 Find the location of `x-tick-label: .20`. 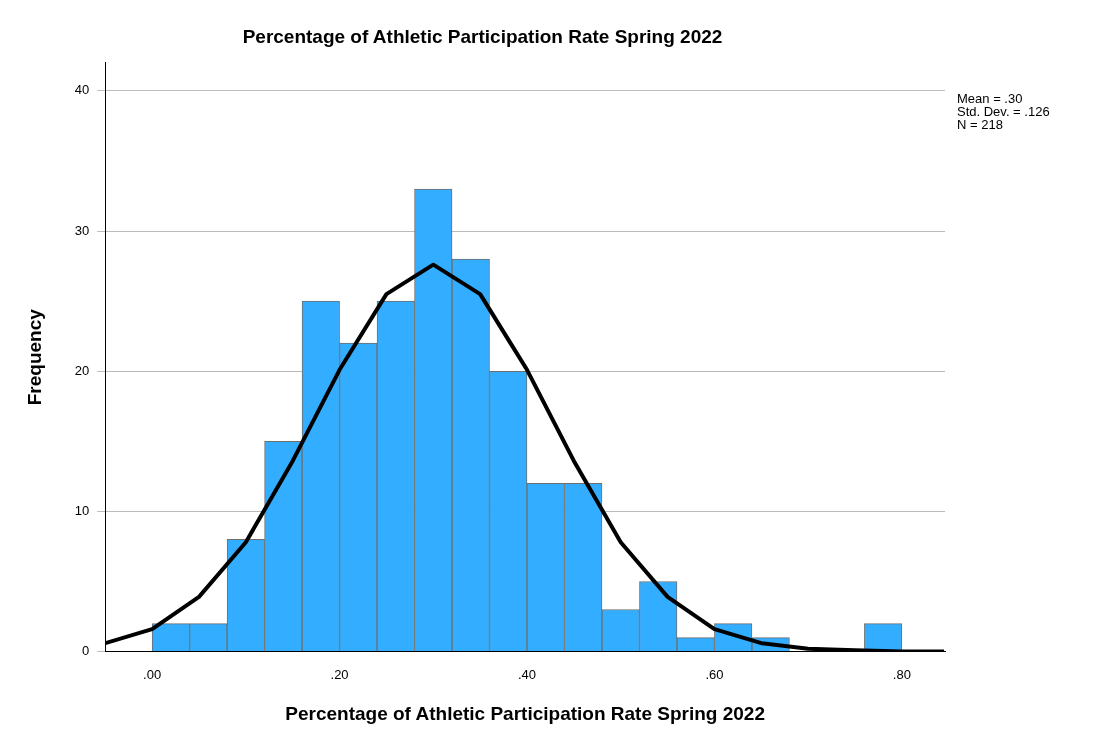

x-tick-label: .20 is located at coordinates (339, 674).